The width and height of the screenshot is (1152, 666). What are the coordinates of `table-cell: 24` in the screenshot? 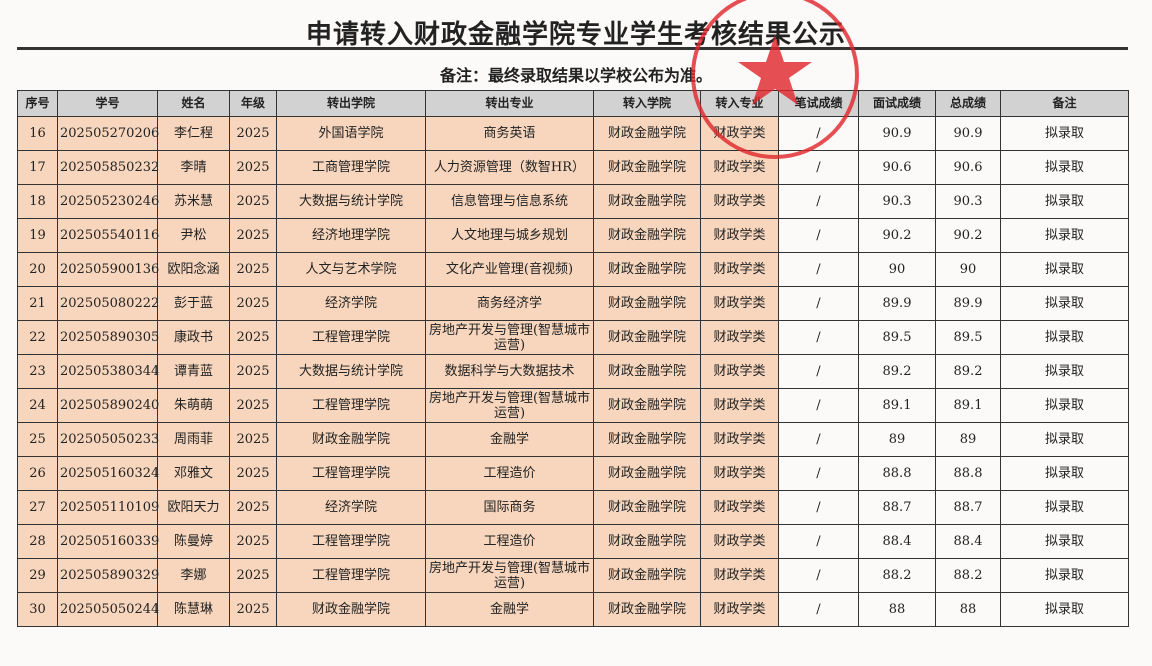 It's located at (37, 405).